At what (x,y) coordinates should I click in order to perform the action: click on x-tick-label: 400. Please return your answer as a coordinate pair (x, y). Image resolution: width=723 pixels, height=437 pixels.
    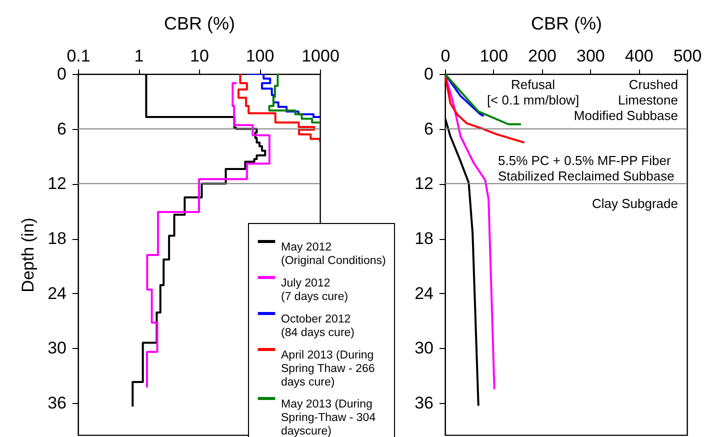
    Looking at the image, I should click on (639, 56).